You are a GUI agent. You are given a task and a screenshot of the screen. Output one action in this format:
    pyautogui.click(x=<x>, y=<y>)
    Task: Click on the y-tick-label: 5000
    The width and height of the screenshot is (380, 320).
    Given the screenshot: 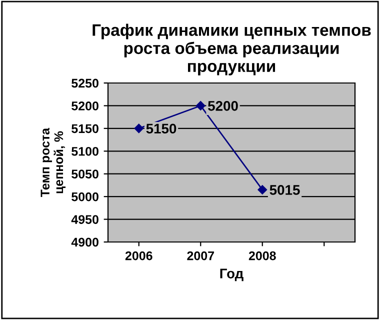 What is the action you would take?
    pyautogui.click(x=85, y=197)
    